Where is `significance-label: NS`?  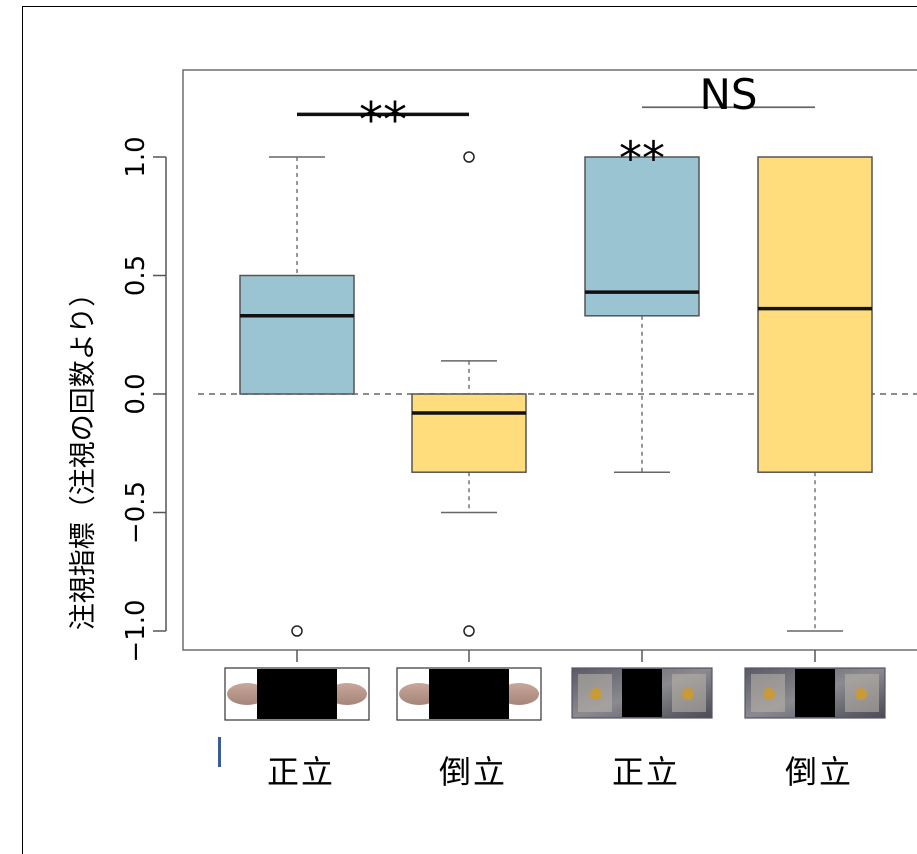 significance-label: NS is located at coordinates (728, 94).